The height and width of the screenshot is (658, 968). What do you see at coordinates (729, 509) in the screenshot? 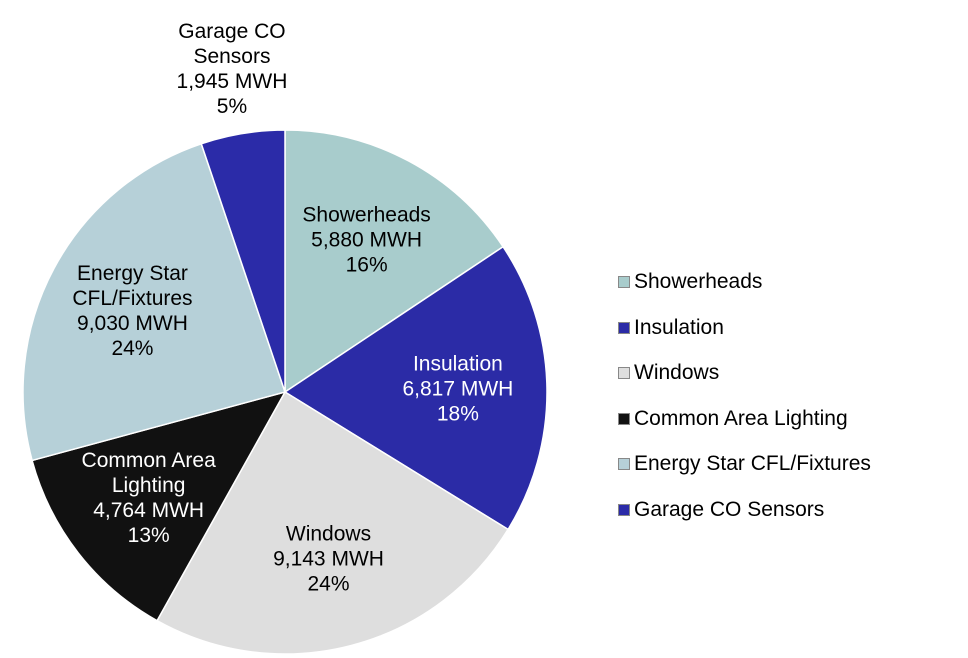
I see `legend-label: Garage CO Sensors` at bounding box center [729, 509].